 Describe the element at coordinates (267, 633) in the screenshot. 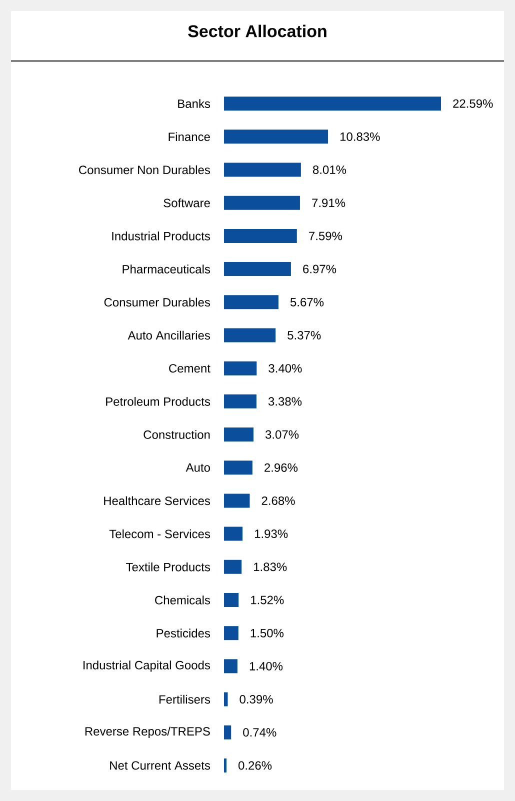

I see `data-label: 1.50%` at that location.